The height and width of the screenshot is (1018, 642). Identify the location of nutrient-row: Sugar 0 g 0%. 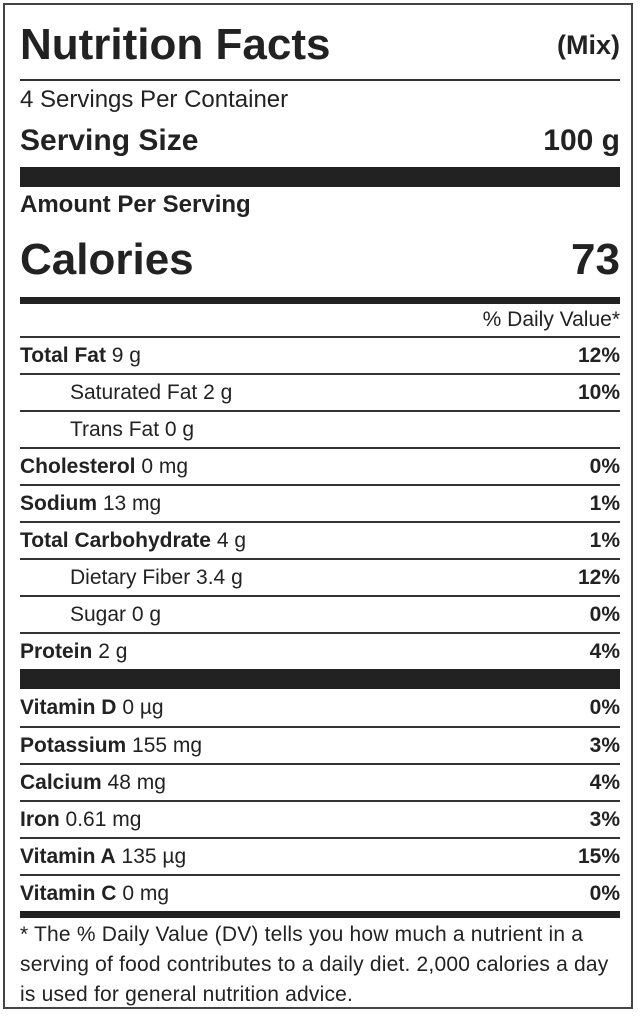
(320, 613).